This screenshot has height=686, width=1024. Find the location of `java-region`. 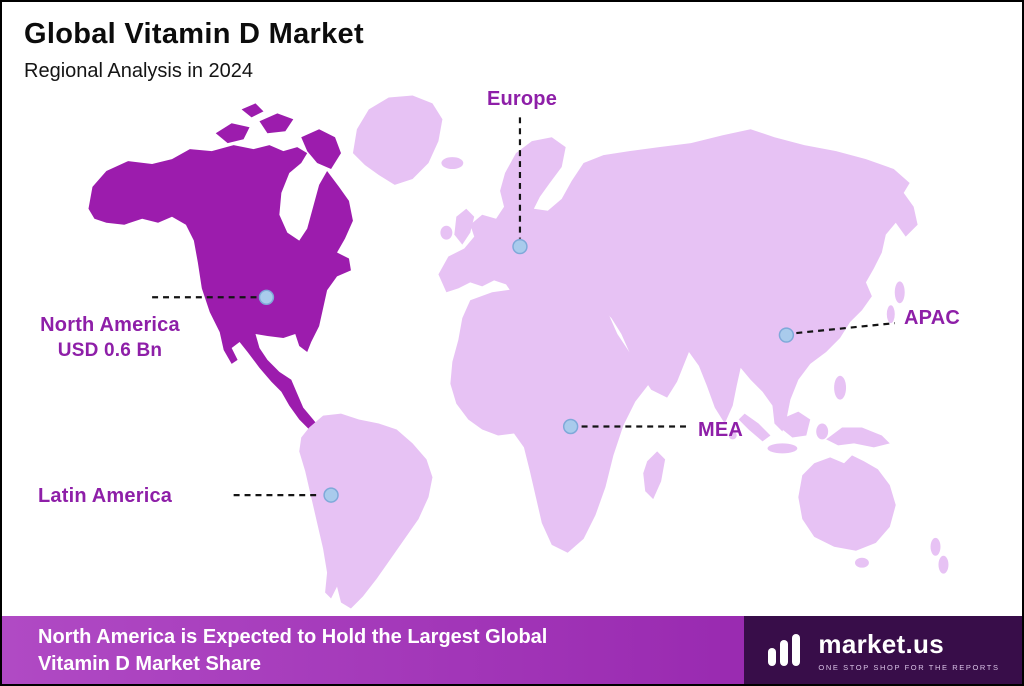

java-region is located at coordinates (782, 448).